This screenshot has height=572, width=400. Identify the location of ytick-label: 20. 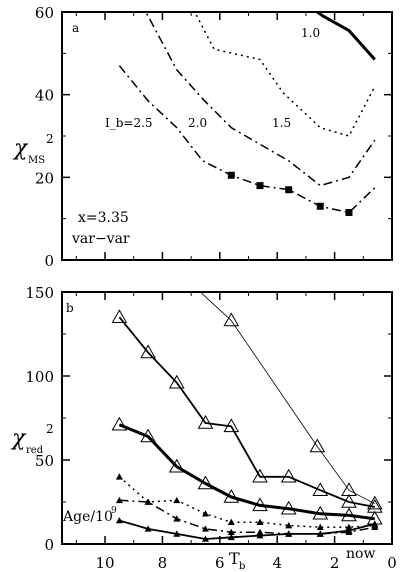
(44, 178).